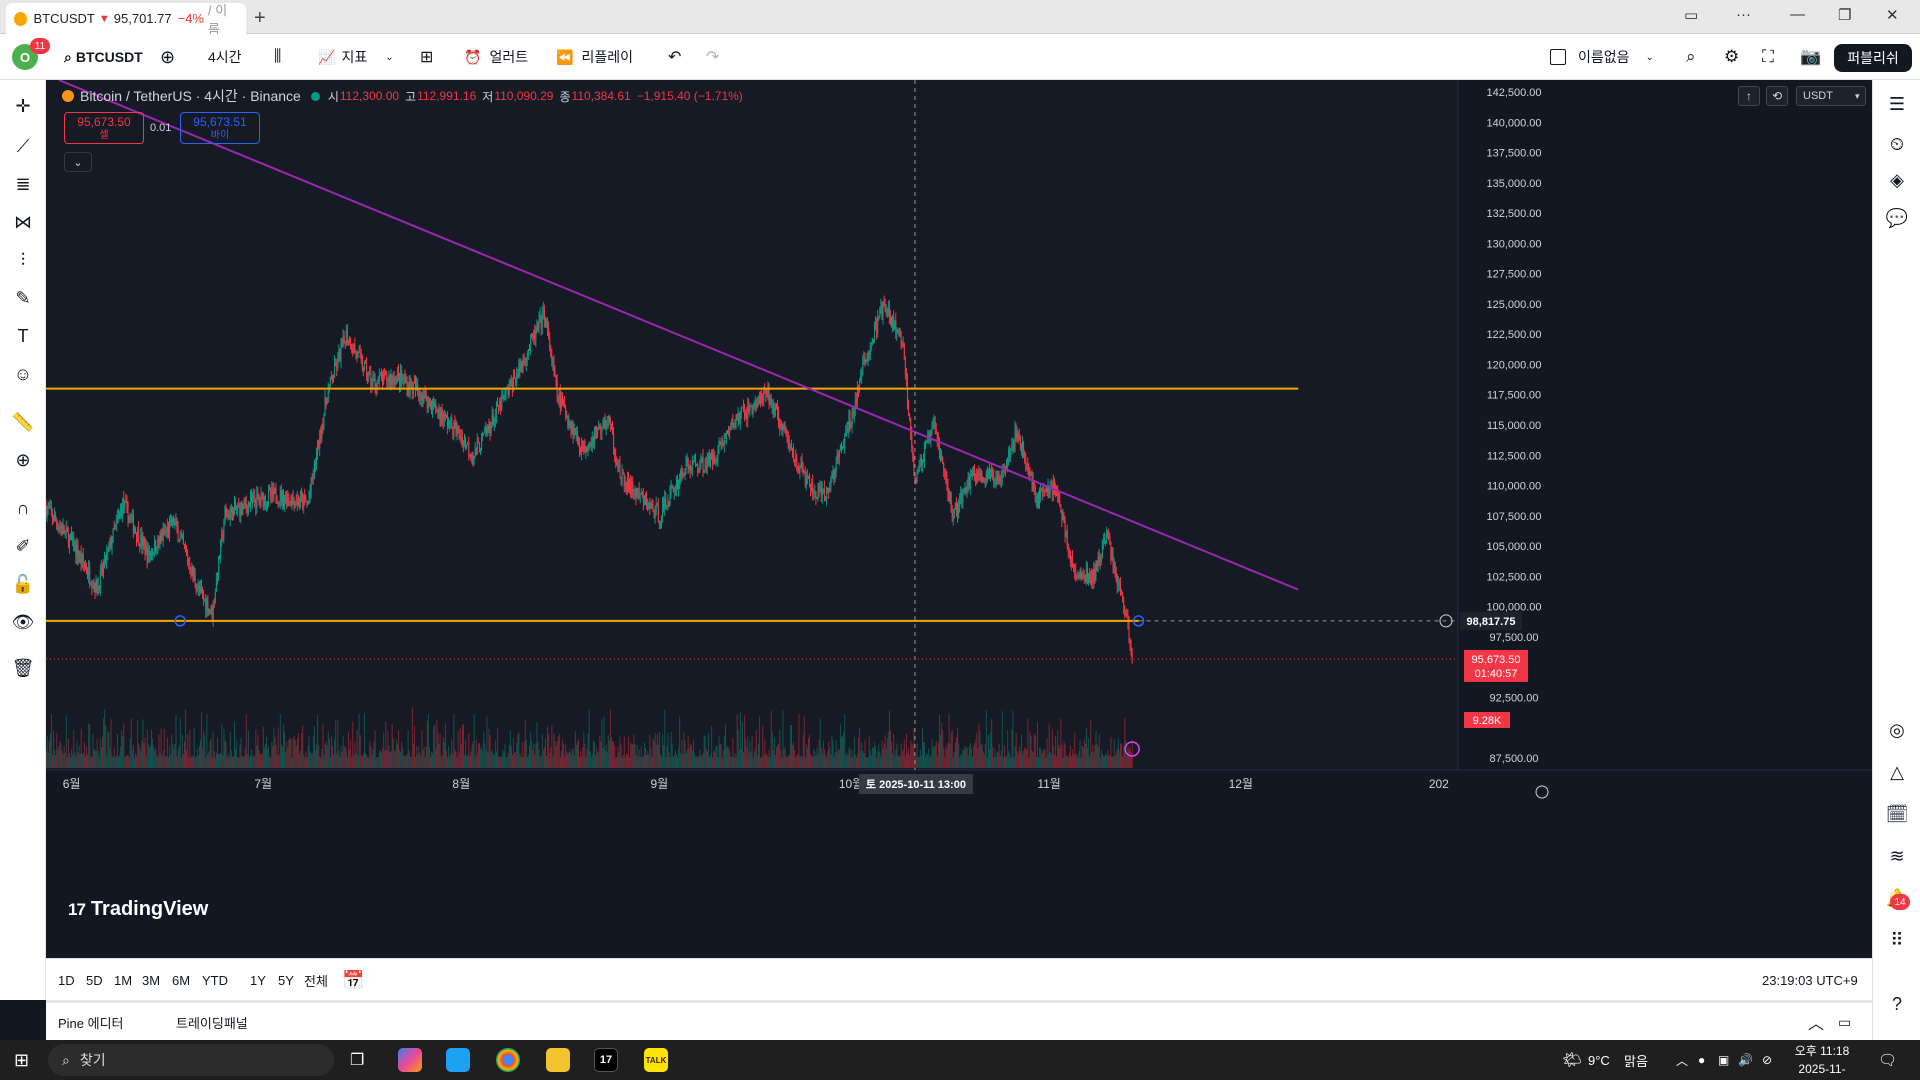 The height and width of the screenshot is (1080, 1920). I want to click on sell-button: 95,673.50 셀, so click(104, 128).